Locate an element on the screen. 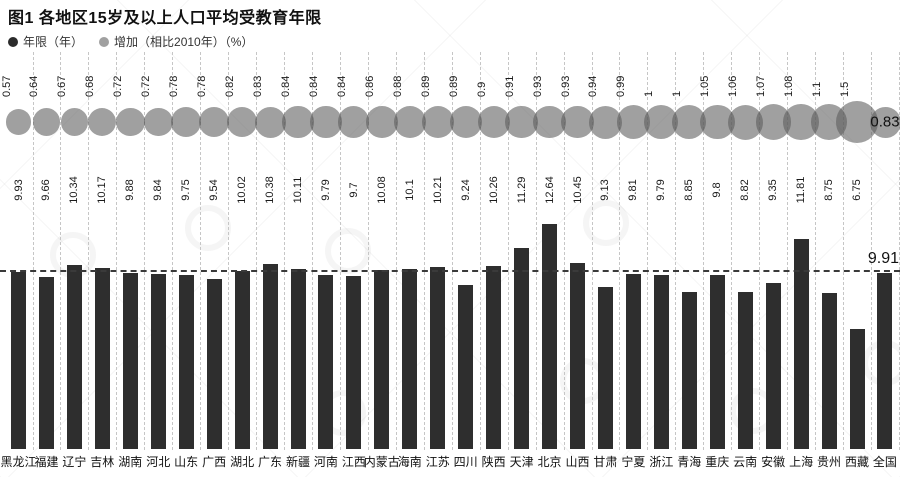 This screenshot has height=477, width=900. national-average-label: 9.91 is located at coordinates (883, 258).